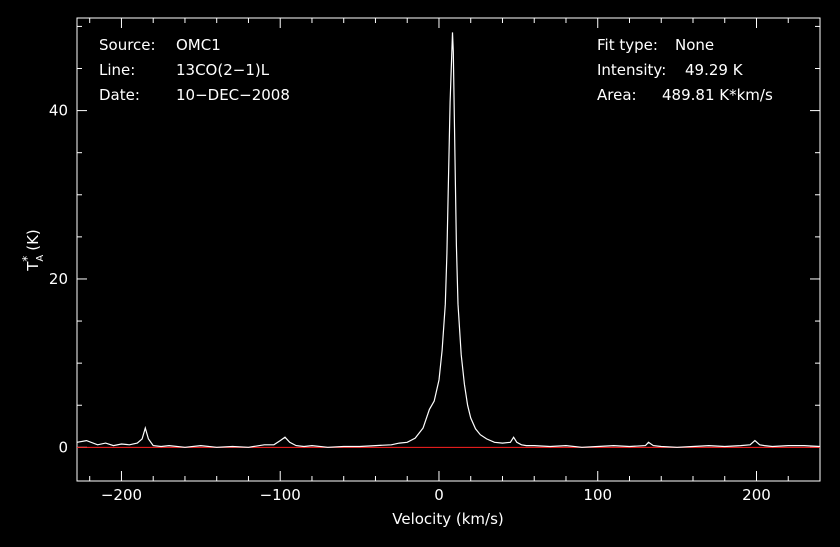 The image size is (840, 547). Describe the element at coordinates (447, 519) in the screenshot. I see `x-axis-label: Velocity (km/s)` at that location.